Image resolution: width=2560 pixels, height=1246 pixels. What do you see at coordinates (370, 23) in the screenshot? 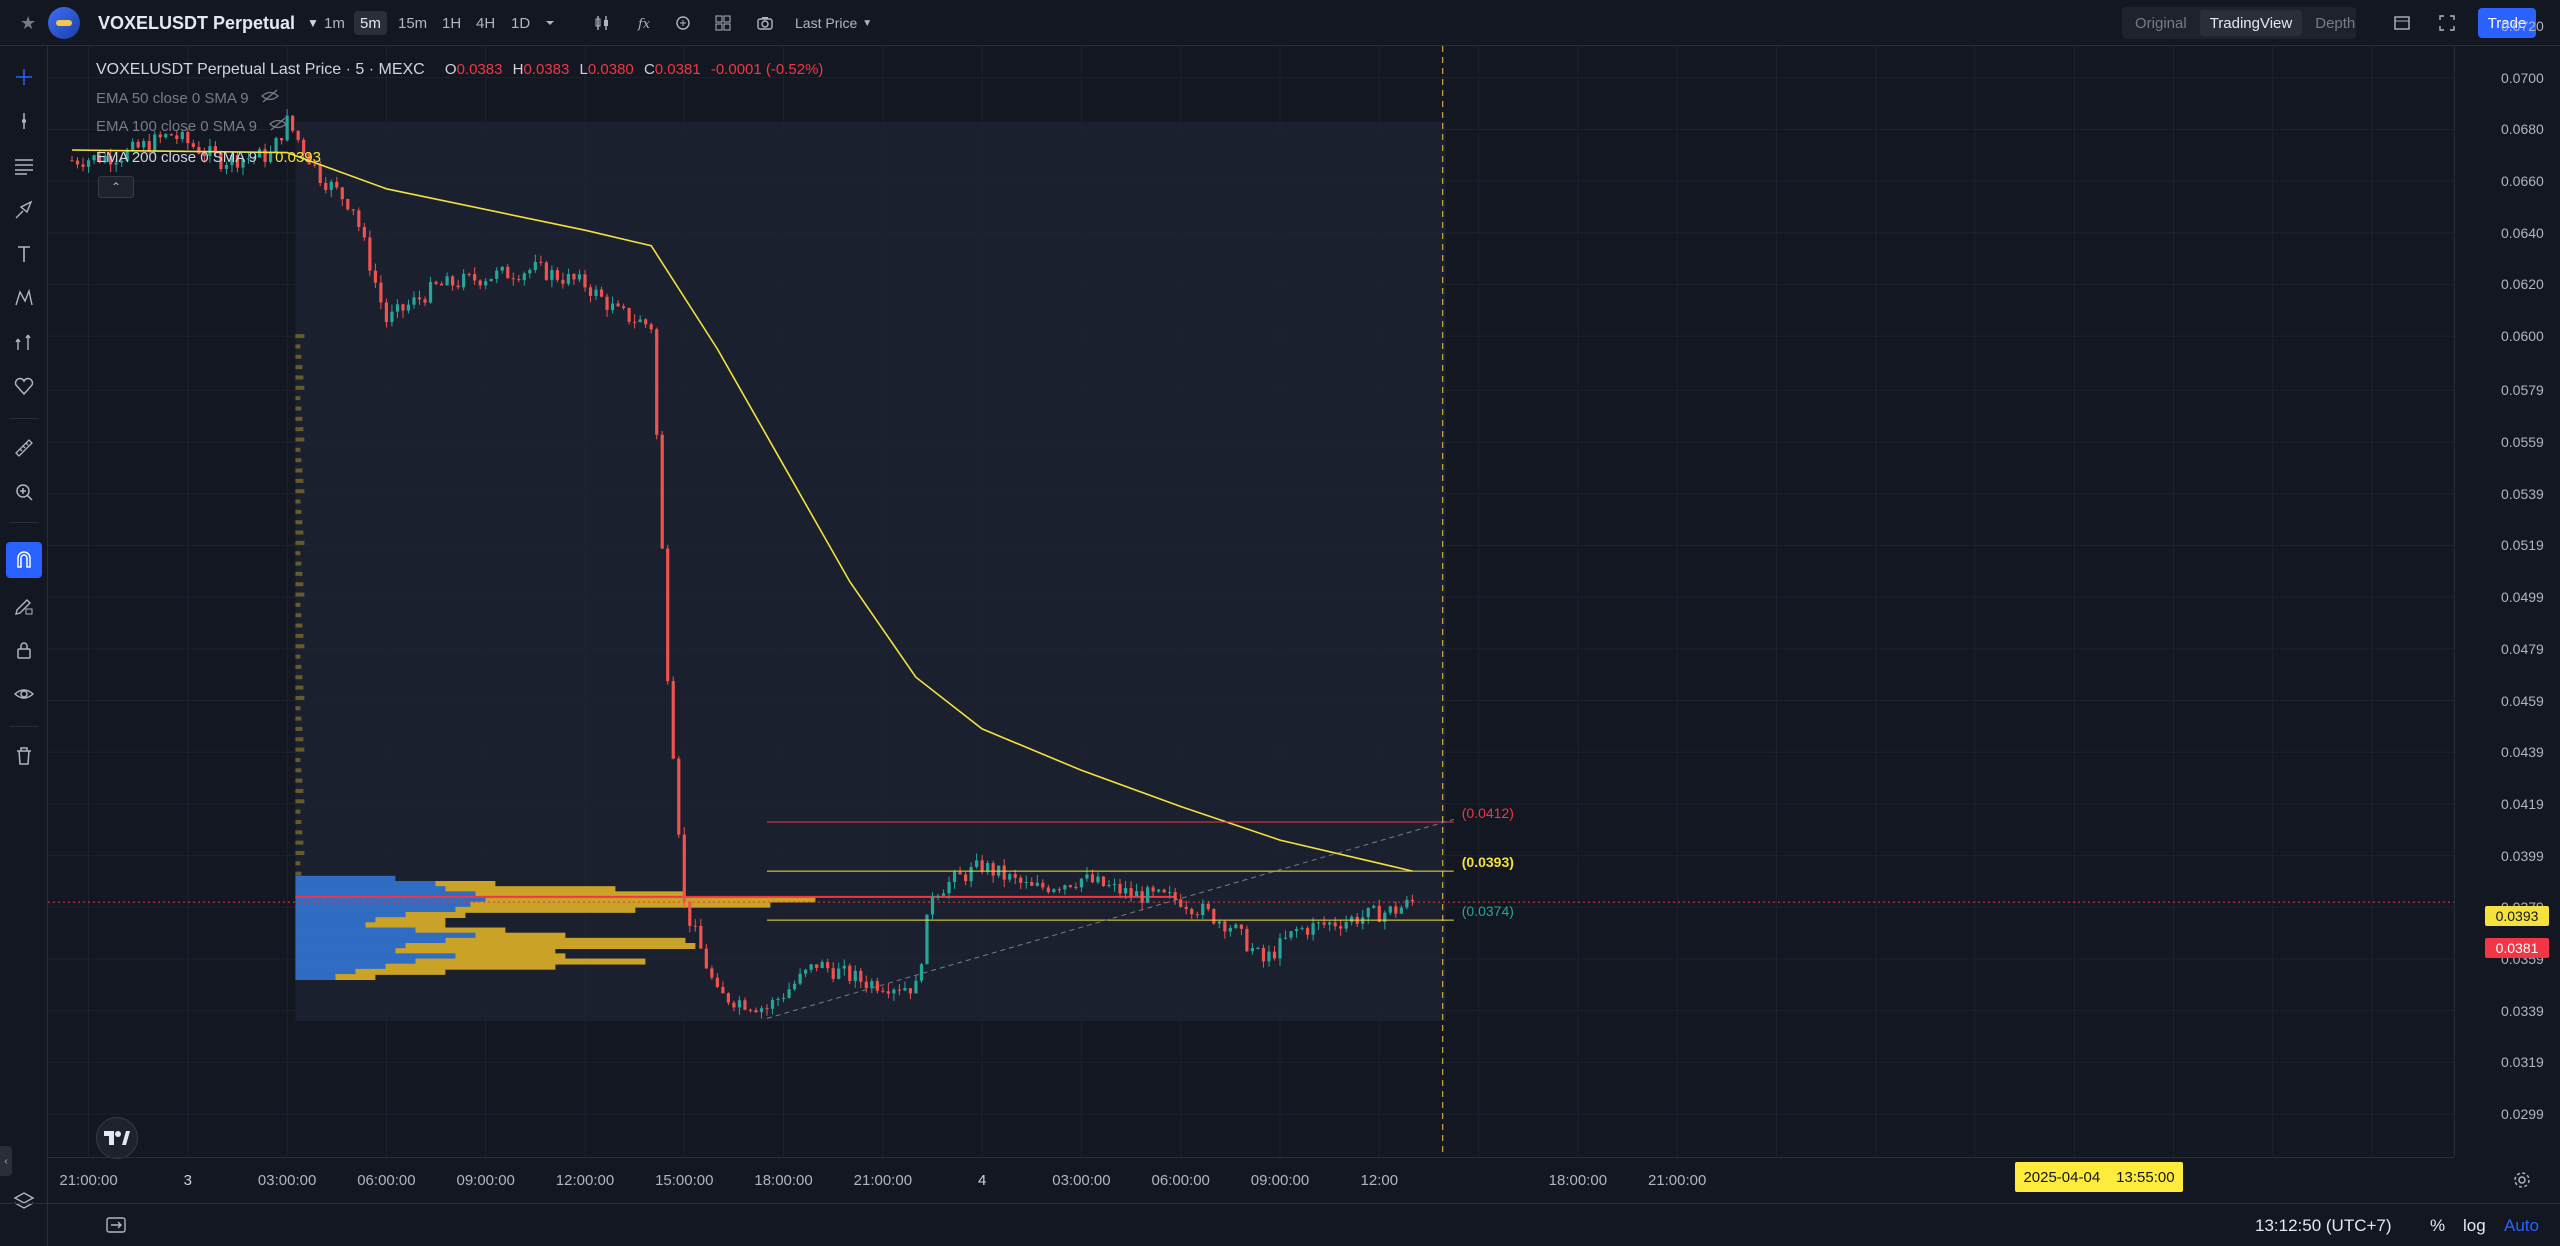
I see `interval-5m: 5m` at bounding box center [370, 23].